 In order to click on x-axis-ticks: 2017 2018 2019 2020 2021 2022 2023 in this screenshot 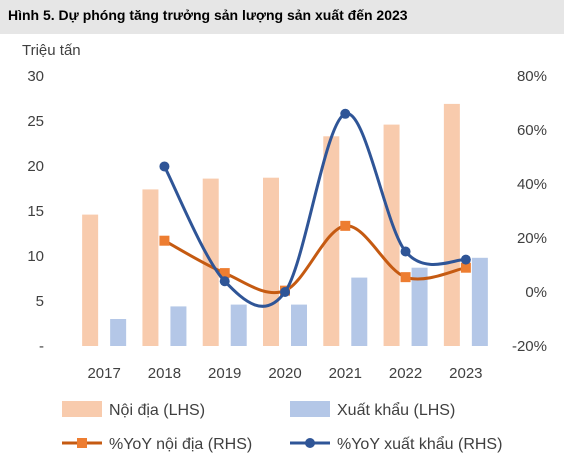, I will do `click(284, 373)`.